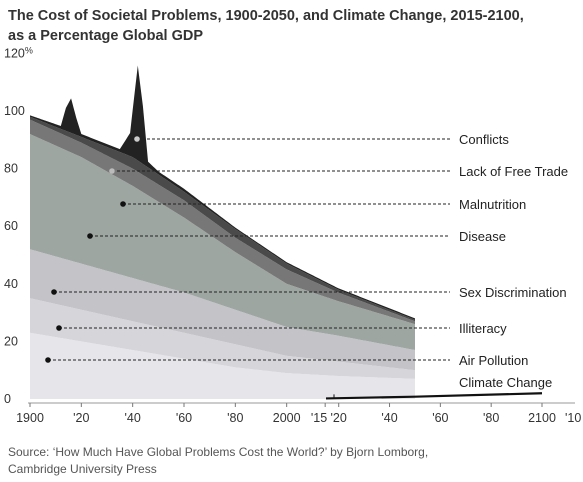 This screenshot has width=583, height=482. What do you see at coordinates (222, 365) in the screenshot?
I see `area-air-pollution` at bounding box center [222, 365].